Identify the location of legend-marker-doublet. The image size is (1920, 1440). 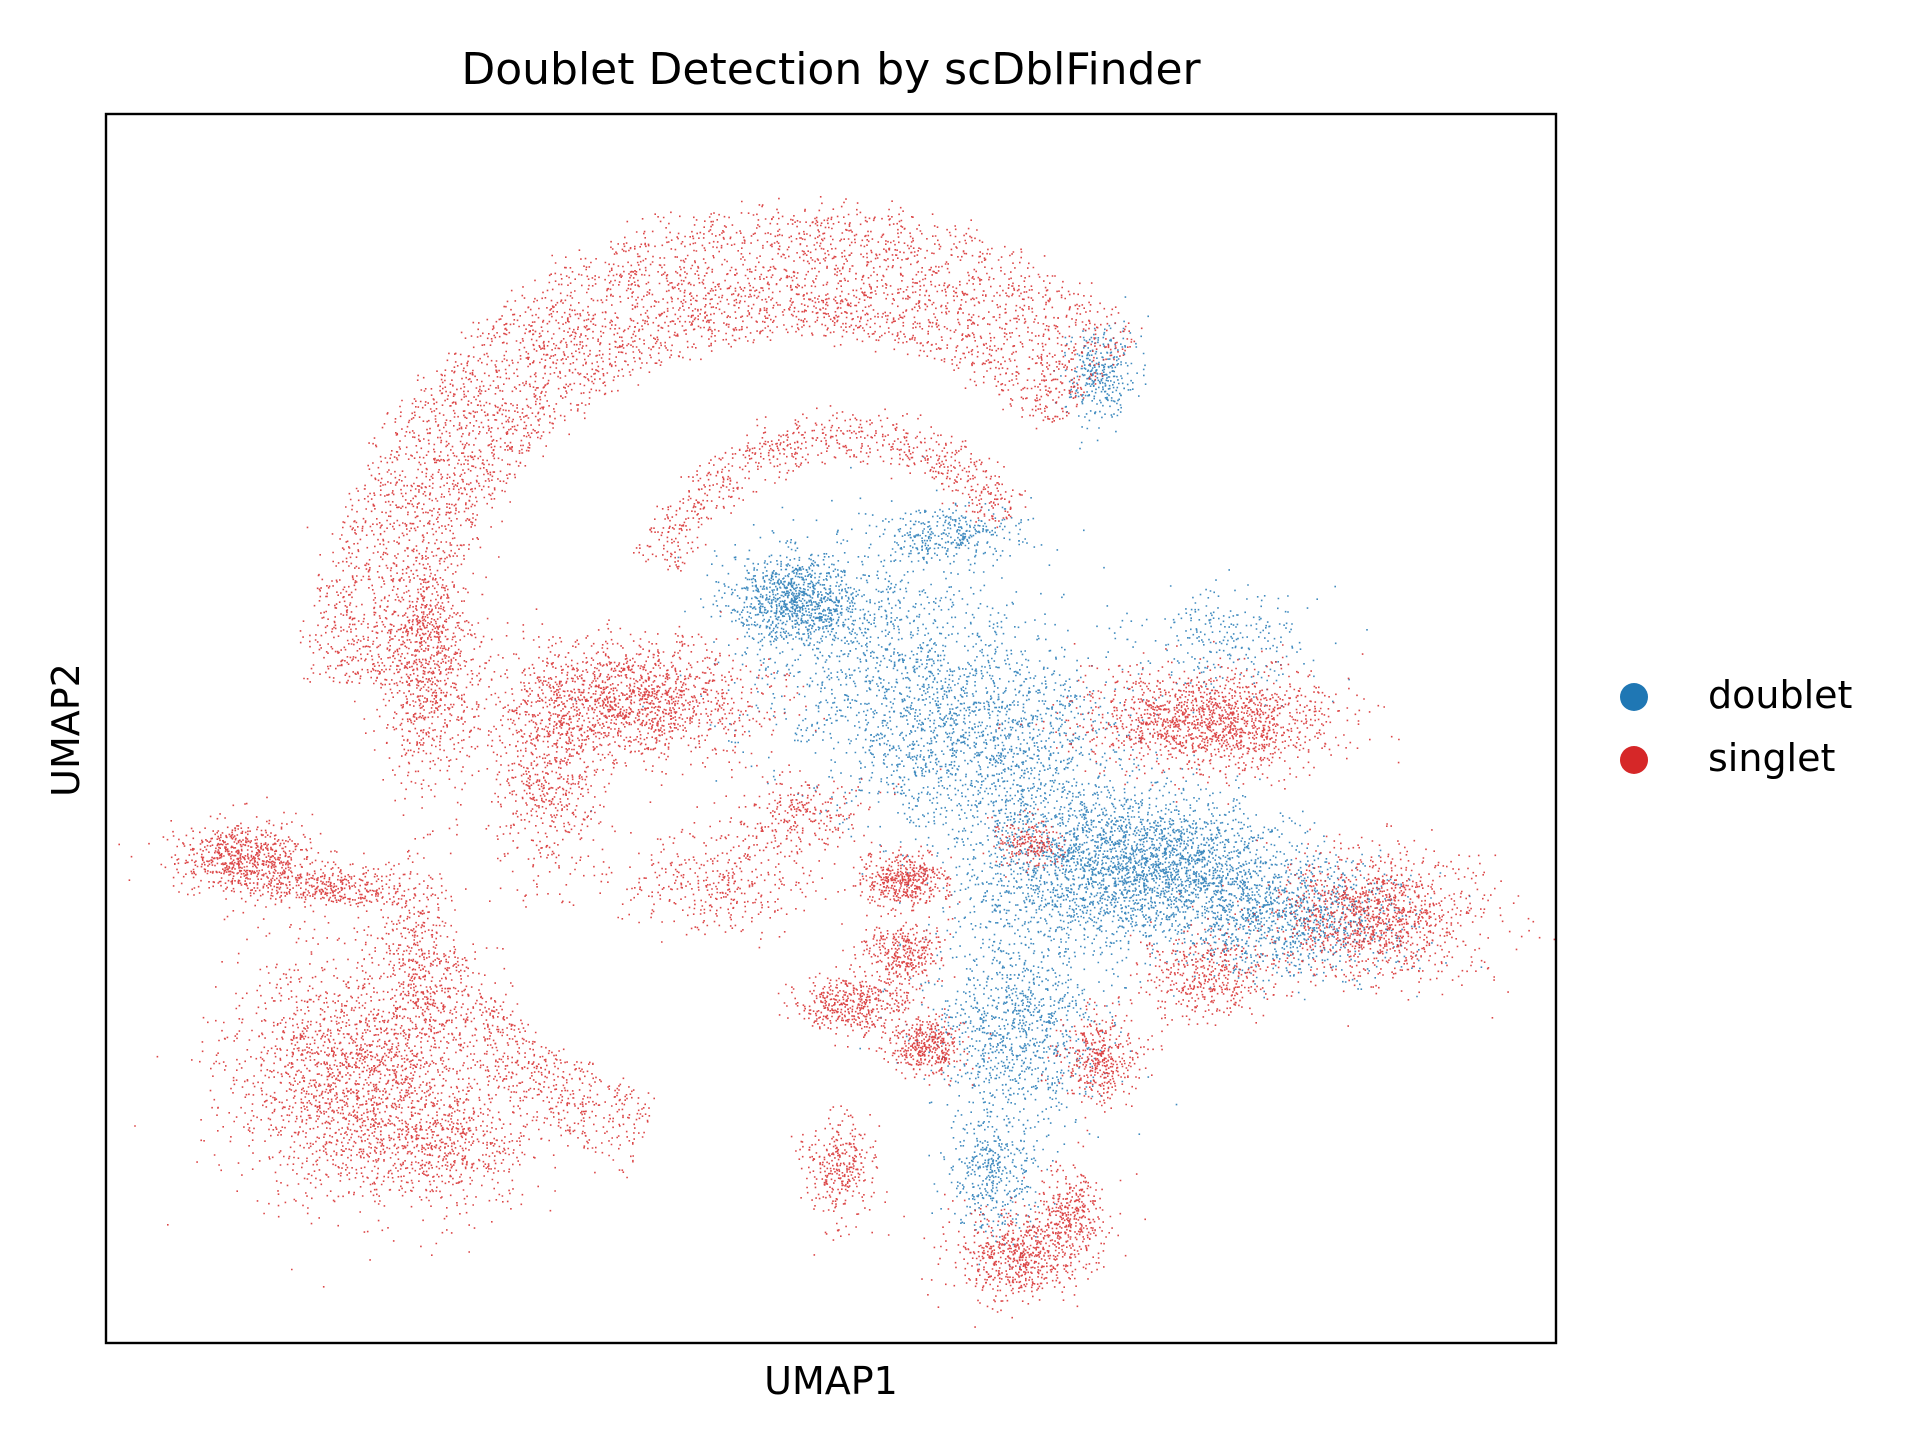
(1634, 697).